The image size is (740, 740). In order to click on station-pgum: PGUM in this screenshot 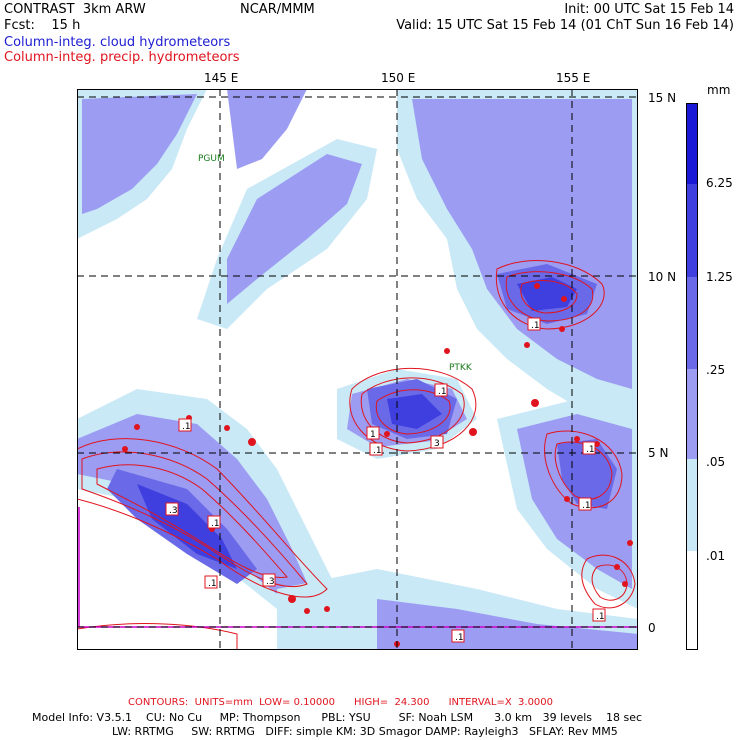, I will do `click(211, 159)`.